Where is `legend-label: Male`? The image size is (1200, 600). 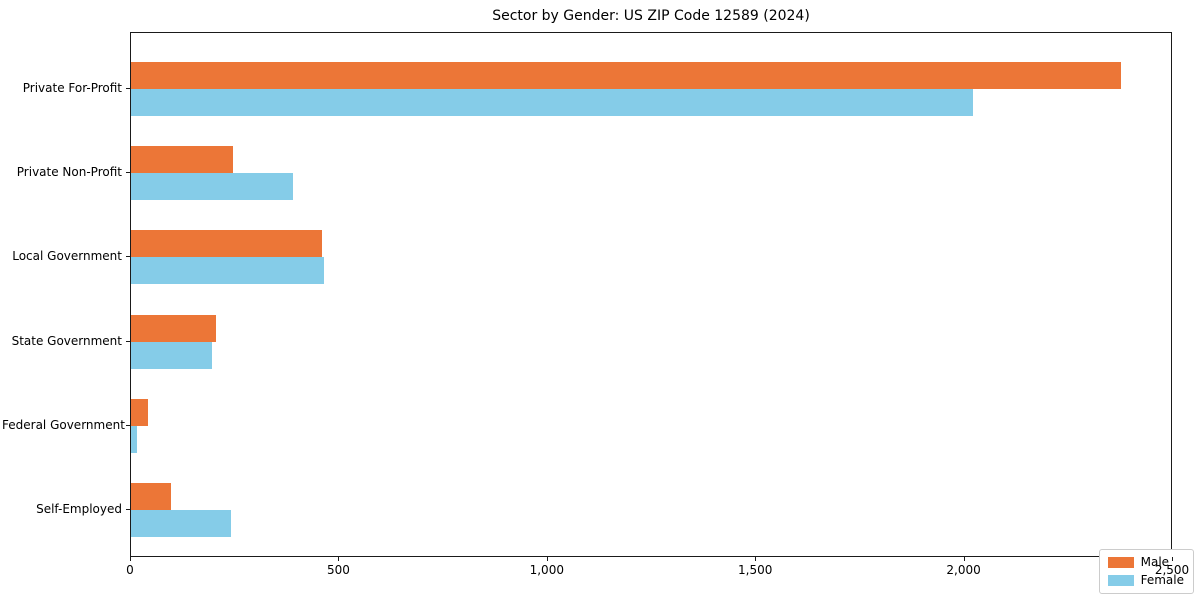
legend-label: Male is located at coordinates (1155, 562).